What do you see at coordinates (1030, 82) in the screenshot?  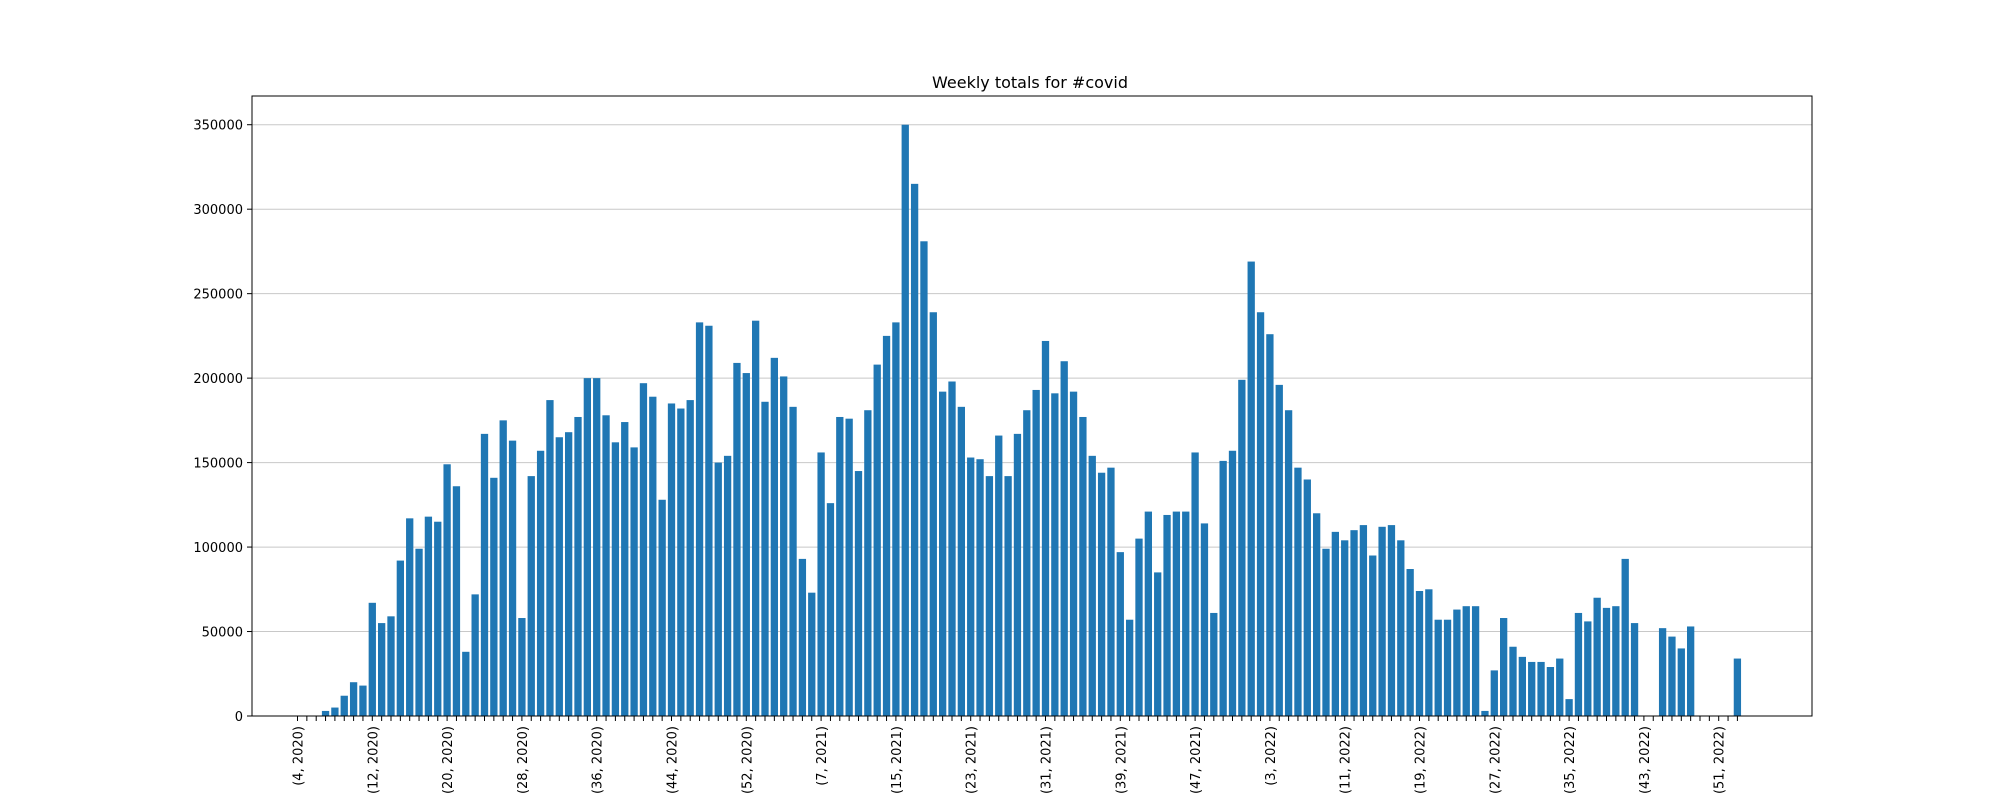 I see `chart-title: Weekly totals for #covid` at bounding box center [1030, 82].